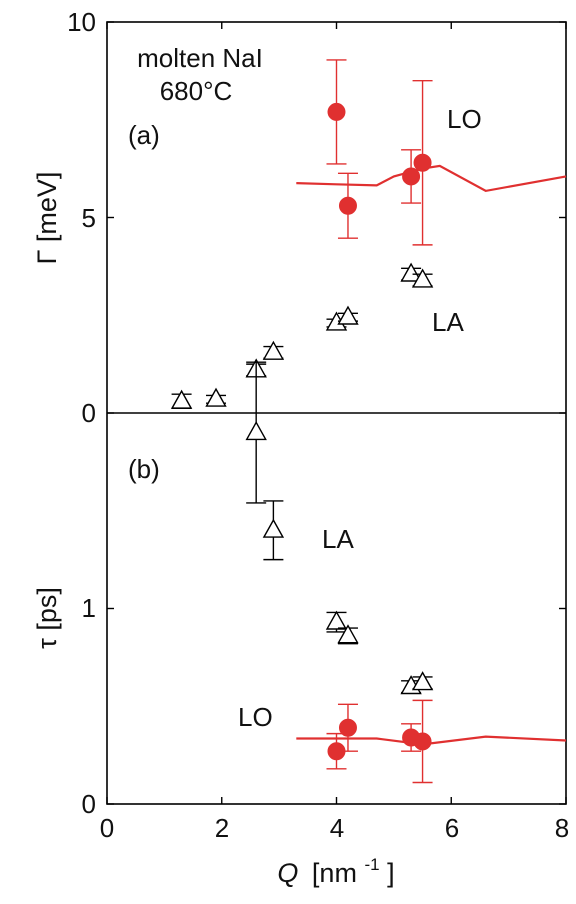  What do you see at coordinates (391, 873) in the screenshot?
I see `x-axis-label-close: ]` at bounding box center [391, 873].